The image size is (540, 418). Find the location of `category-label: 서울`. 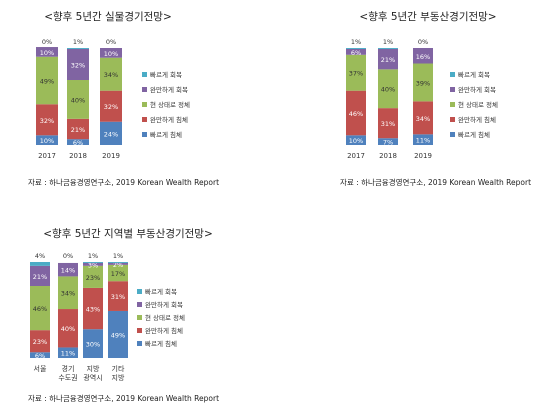

category-label: 서울 is located at coordinates (40, 368).